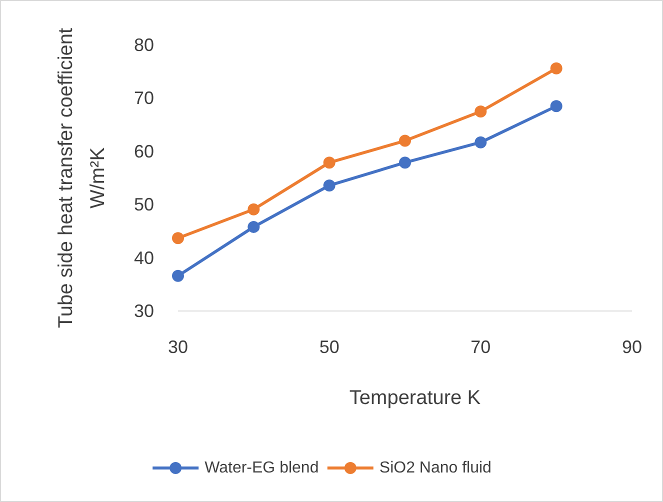  I want to click on y-tick-label: 80, so click(144, 45).